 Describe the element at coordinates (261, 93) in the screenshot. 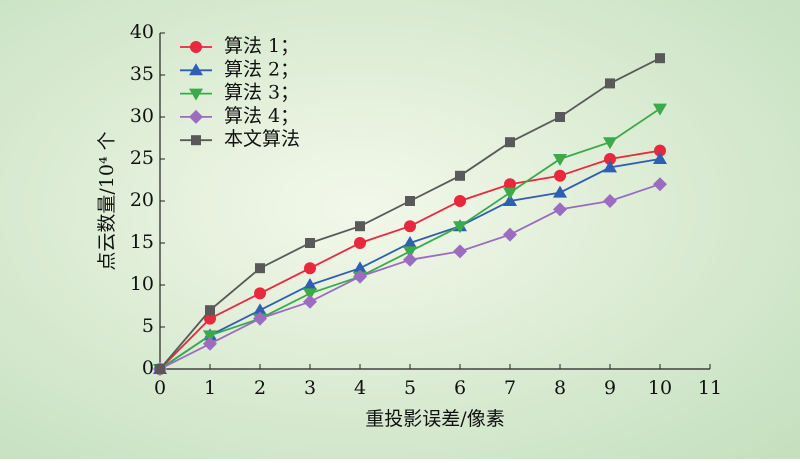

I see `legend-label: 算法 3；` at that location.